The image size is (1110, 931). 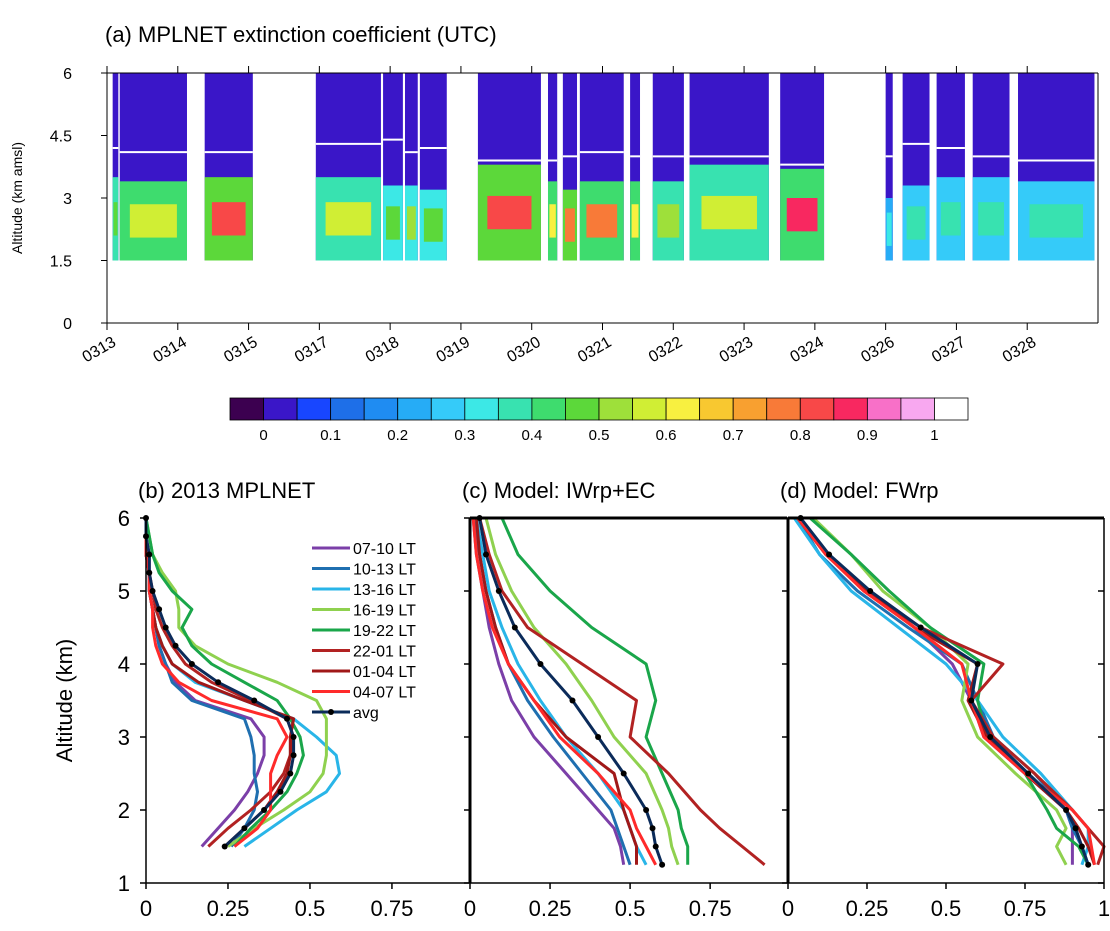 What do you see at coordinates (263, 435) in the screenshot?
I see `colorbar-tick-label: 0` at bounding box center [263, 435].